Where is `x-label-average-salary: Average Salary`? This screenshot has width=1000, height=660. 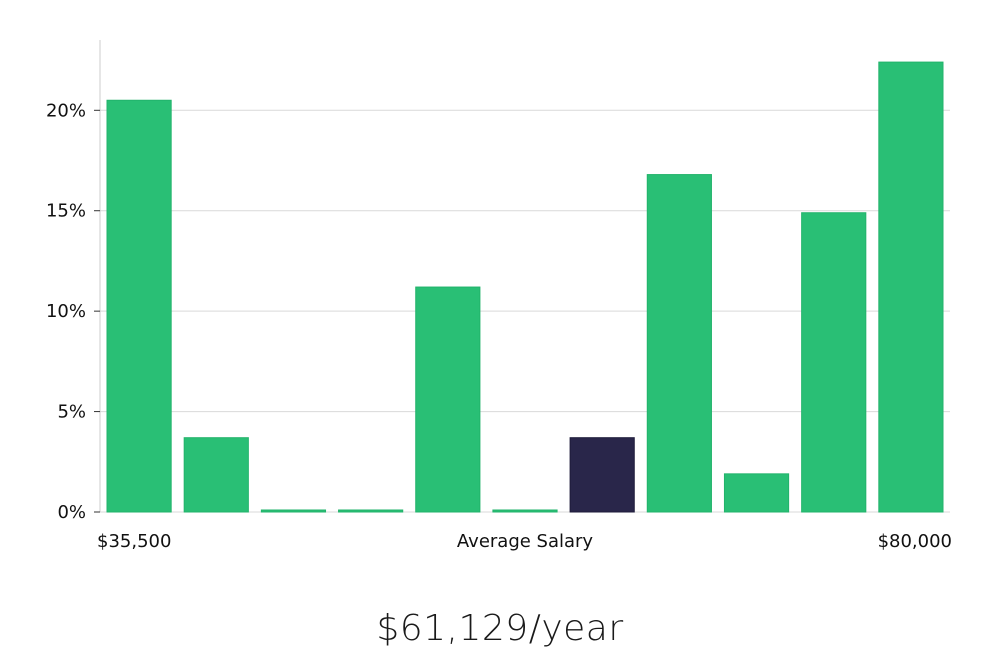 x-label-average-salary: Average Salary is located at coordinates (525, 541).